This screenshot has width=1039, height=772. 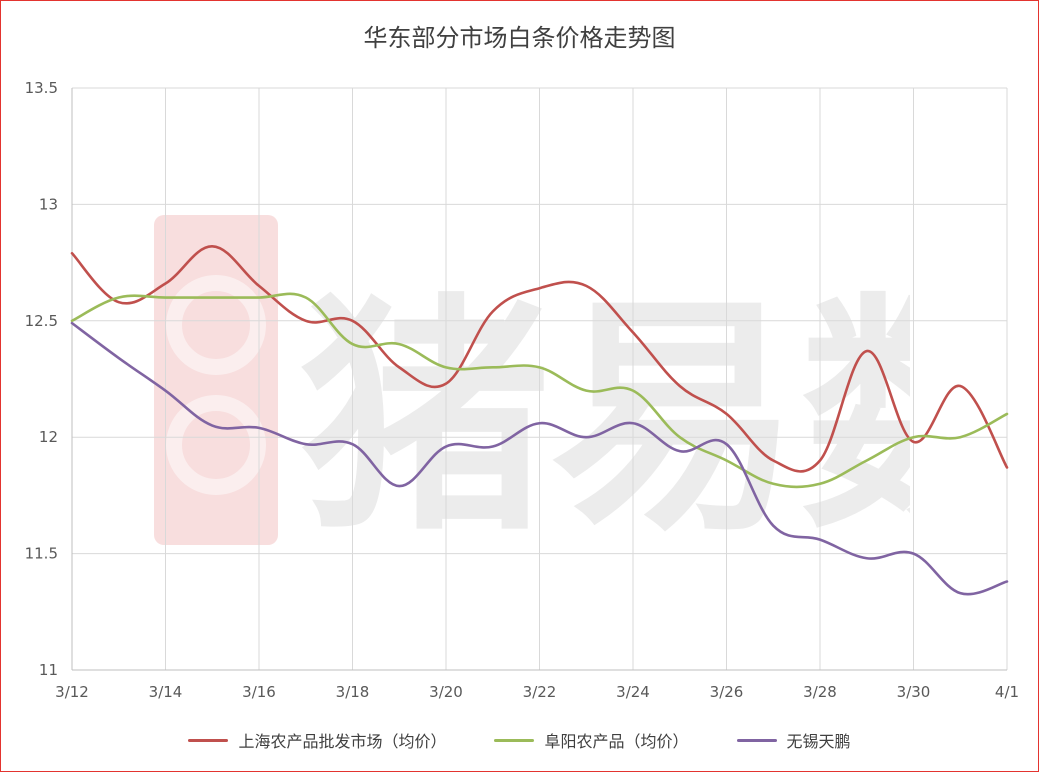 I want to click on y-tick-label: 12, so click(x=48, y=437).